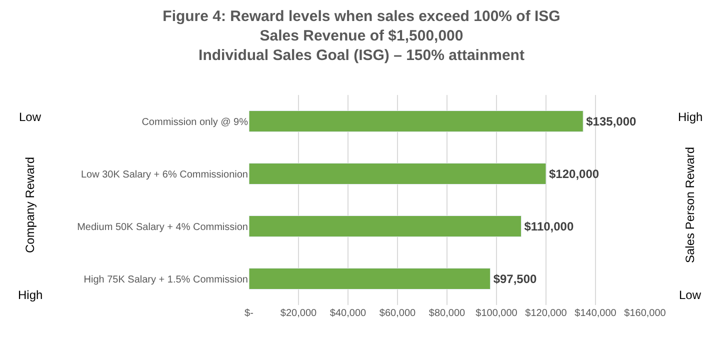  Describe the element at coordinates (574, 173) in the screenshot. I see `data-label: $120,000` at that location.